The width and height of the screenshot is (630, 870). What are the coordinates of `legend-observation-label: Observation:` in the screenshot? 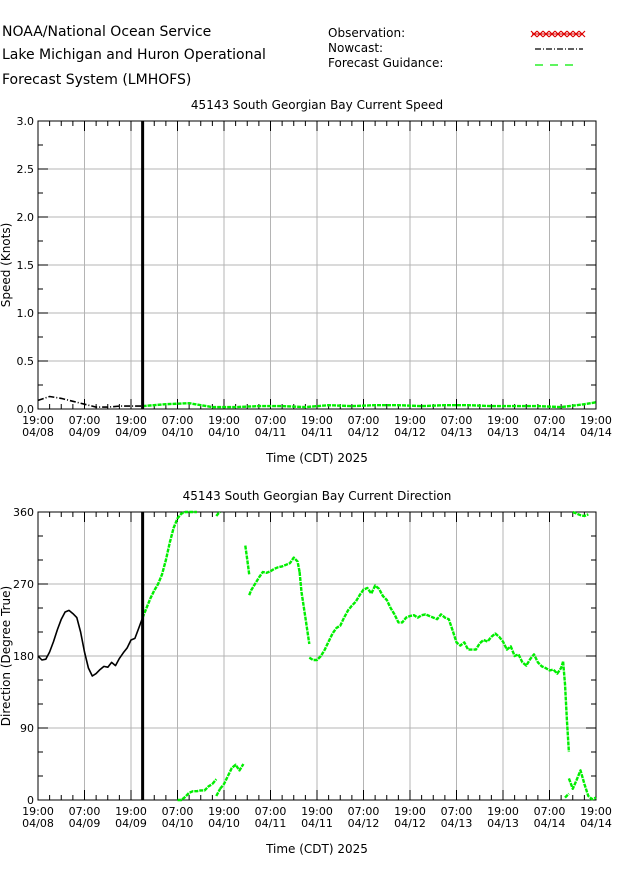 It's located at (367, 33).